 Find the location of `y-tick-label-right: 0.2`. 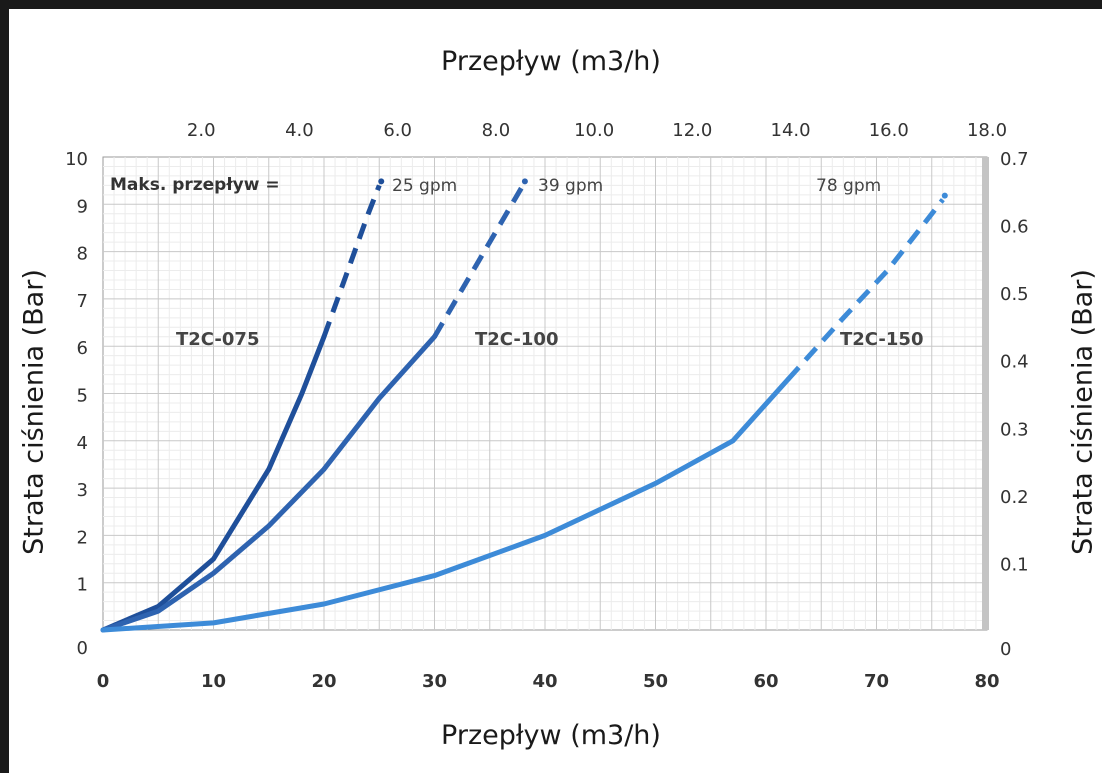

y-tick-label-right: 0.2 is located at coordinates (1014, 497).